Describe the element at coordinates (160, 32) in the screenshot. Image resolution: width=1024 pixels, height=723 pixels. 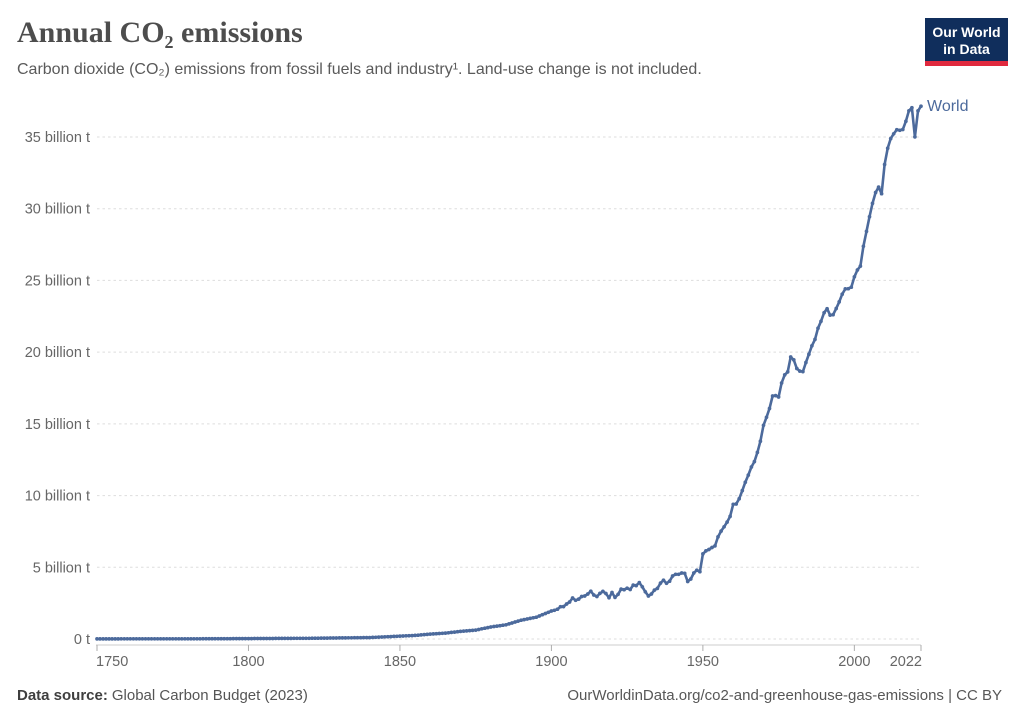
I see `page-title: Annual CO₂ emissions` at that location.